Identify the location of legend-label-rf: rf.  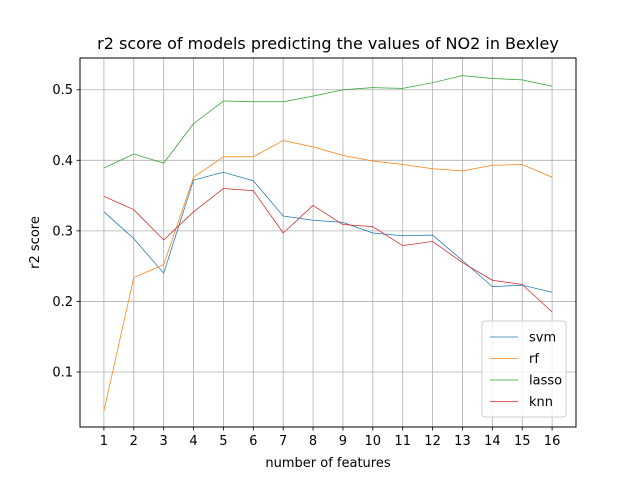
(534, 359).